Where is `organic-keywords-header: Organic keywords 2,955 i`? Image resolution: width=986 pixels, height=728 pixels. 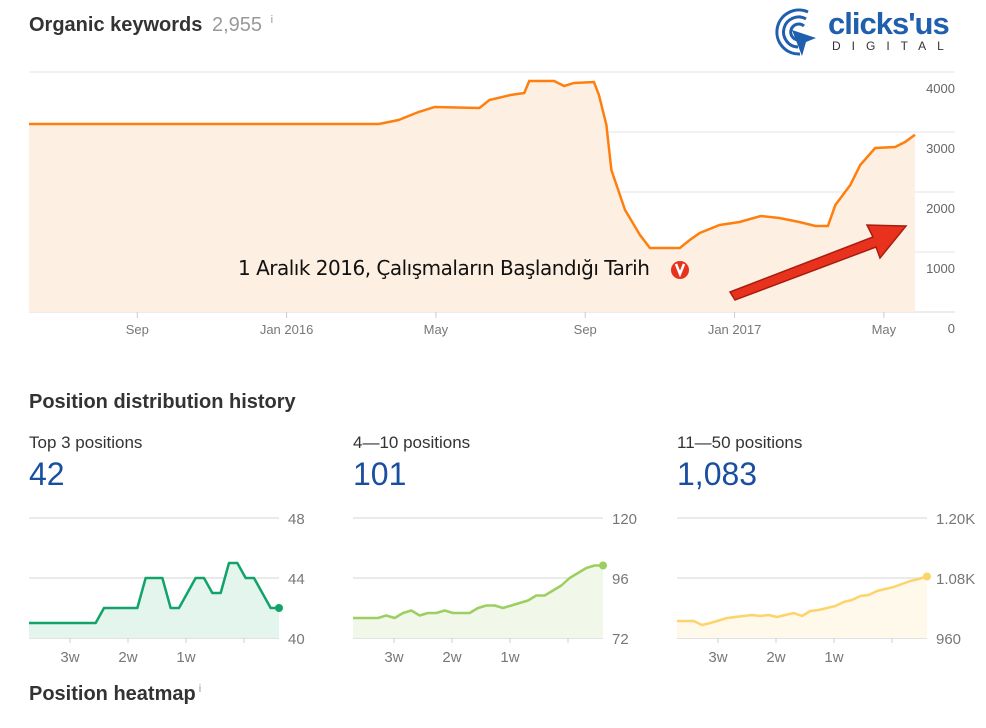
organic-keywords-header: Organic keywords 2,955 i is located at coordinates (151, 25).